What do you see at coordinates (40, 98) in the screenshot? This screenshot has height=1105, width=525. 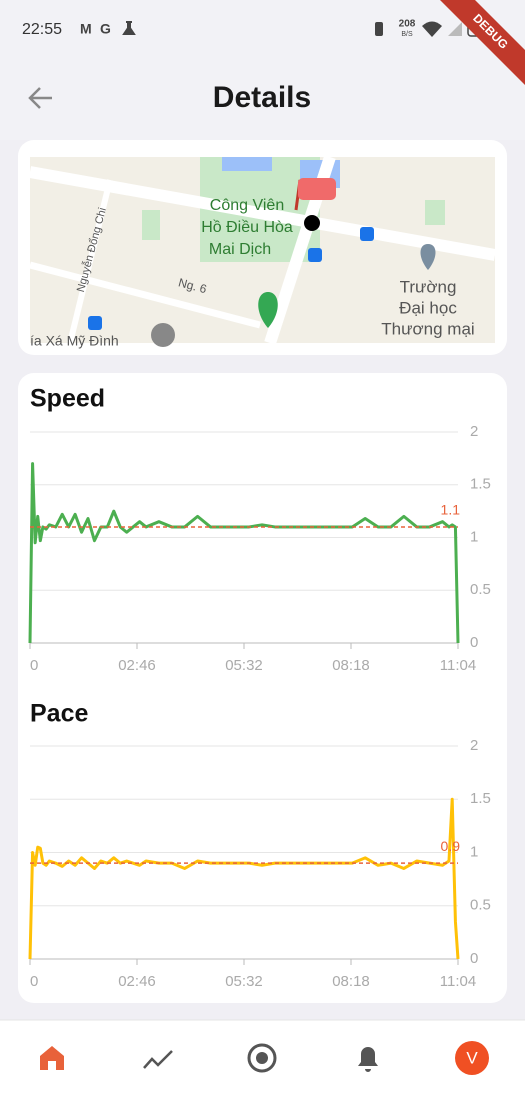 I see `back-button` at bounding box center [40, 98].